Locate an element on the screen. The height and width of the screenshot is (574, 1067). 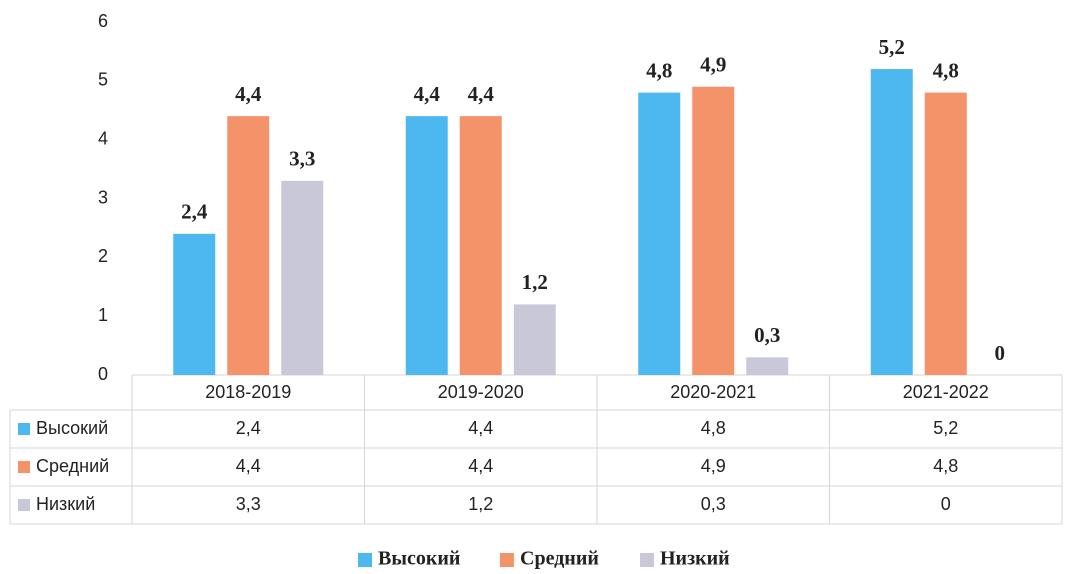
data-label: 0 is located at coordinates (1000, 353).